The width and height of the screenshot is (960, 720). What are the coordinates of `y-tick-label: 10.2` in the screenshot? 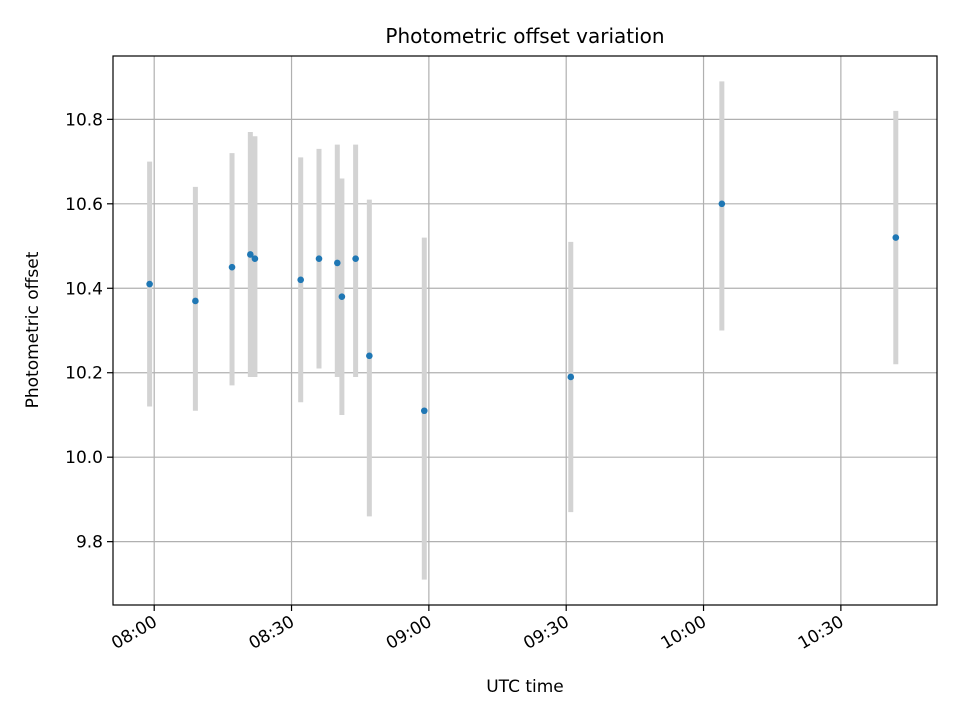 It's located at (84, 374).